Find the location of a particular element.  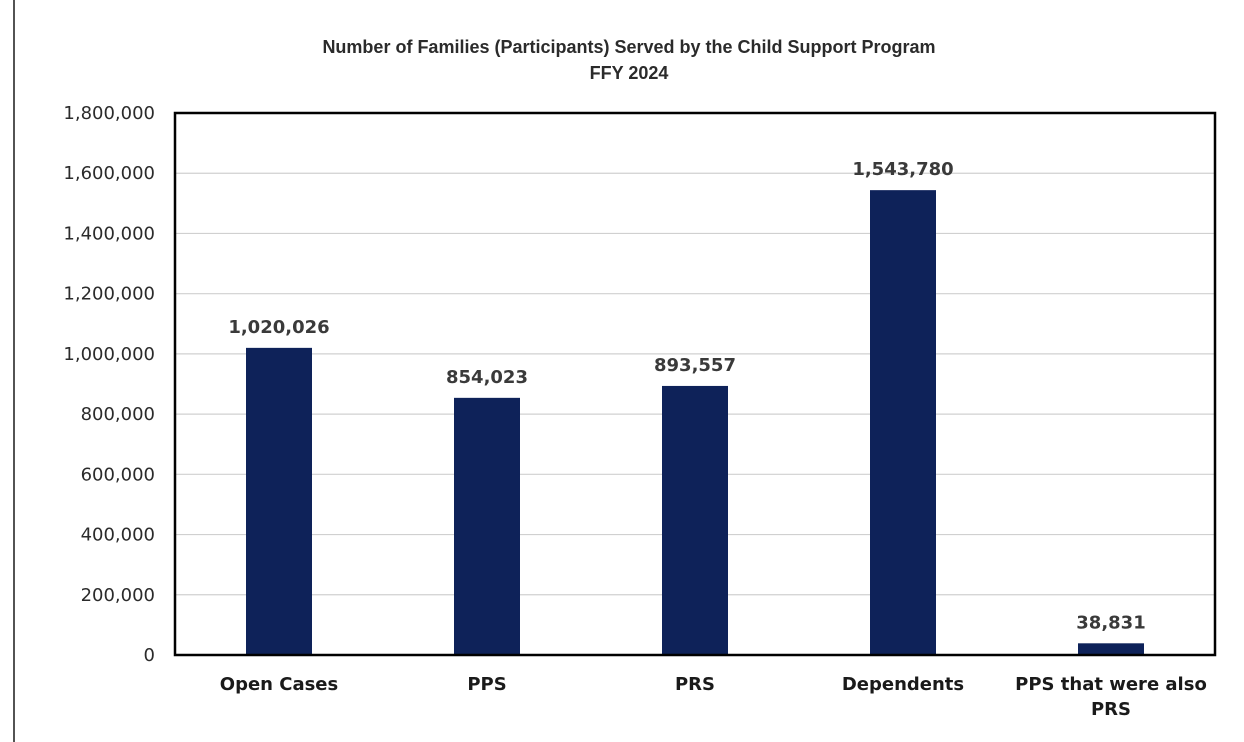

y-tick-label: 200,000 is located at coordinates (118, 595).